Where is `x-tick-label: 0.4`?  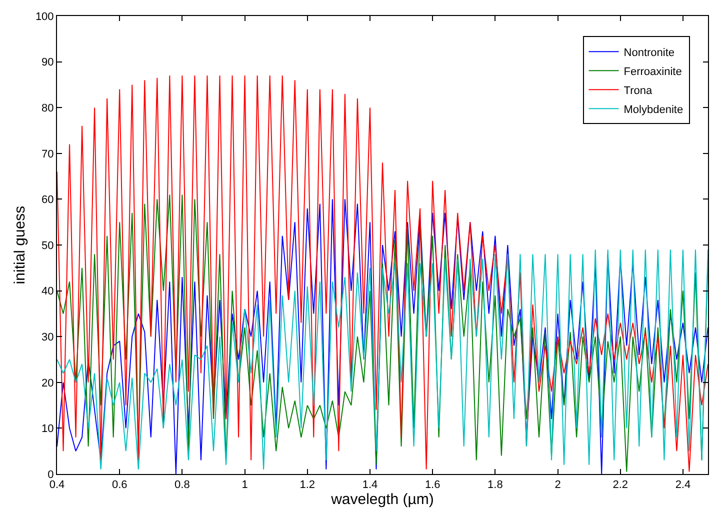 x-tick-label: 0.4 is located at coordinates (57, 485).